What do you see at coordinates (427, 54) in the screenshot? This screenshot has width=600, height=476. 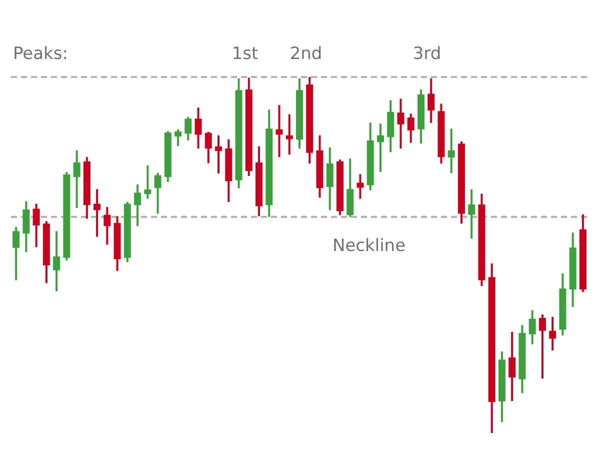 I see `text: 3rd` at bounding box center [427, 54].